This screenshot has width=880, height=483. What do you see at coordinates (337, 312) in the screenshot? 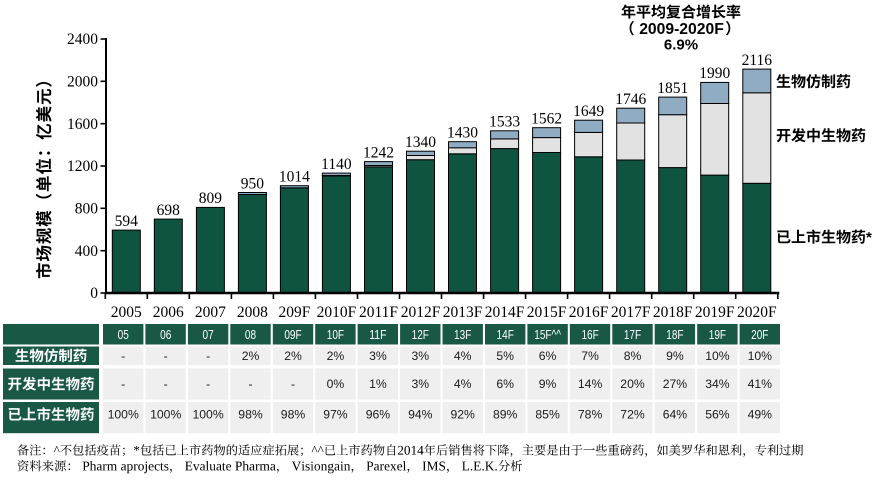
I see `svg-text: 2010F` at bounding box center [337, 312].